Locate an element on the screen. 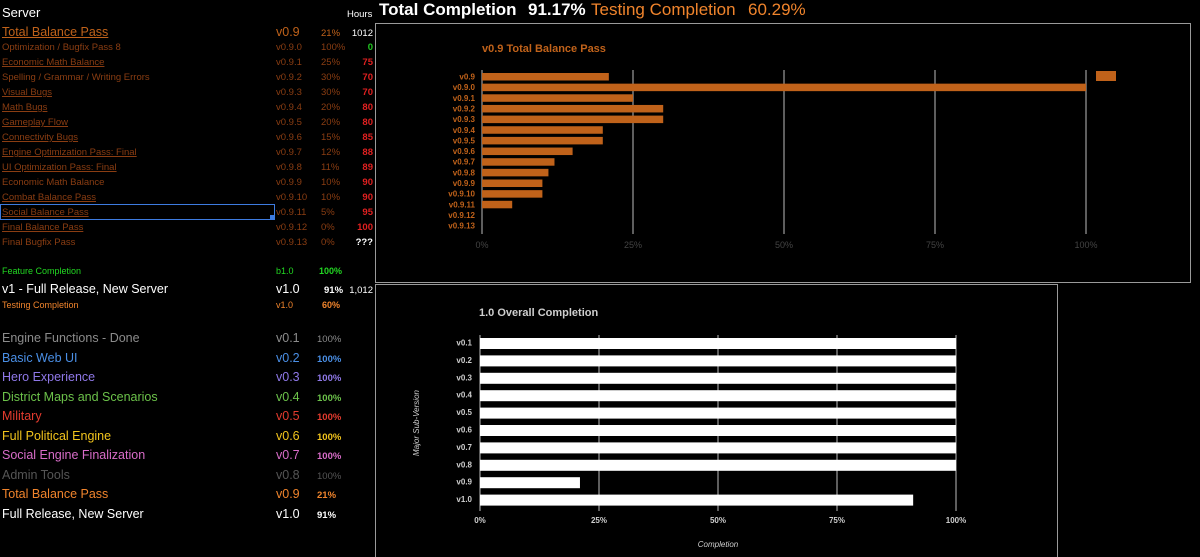  milestone-name: Total Balance Pass is located at coordinates (55, 494).